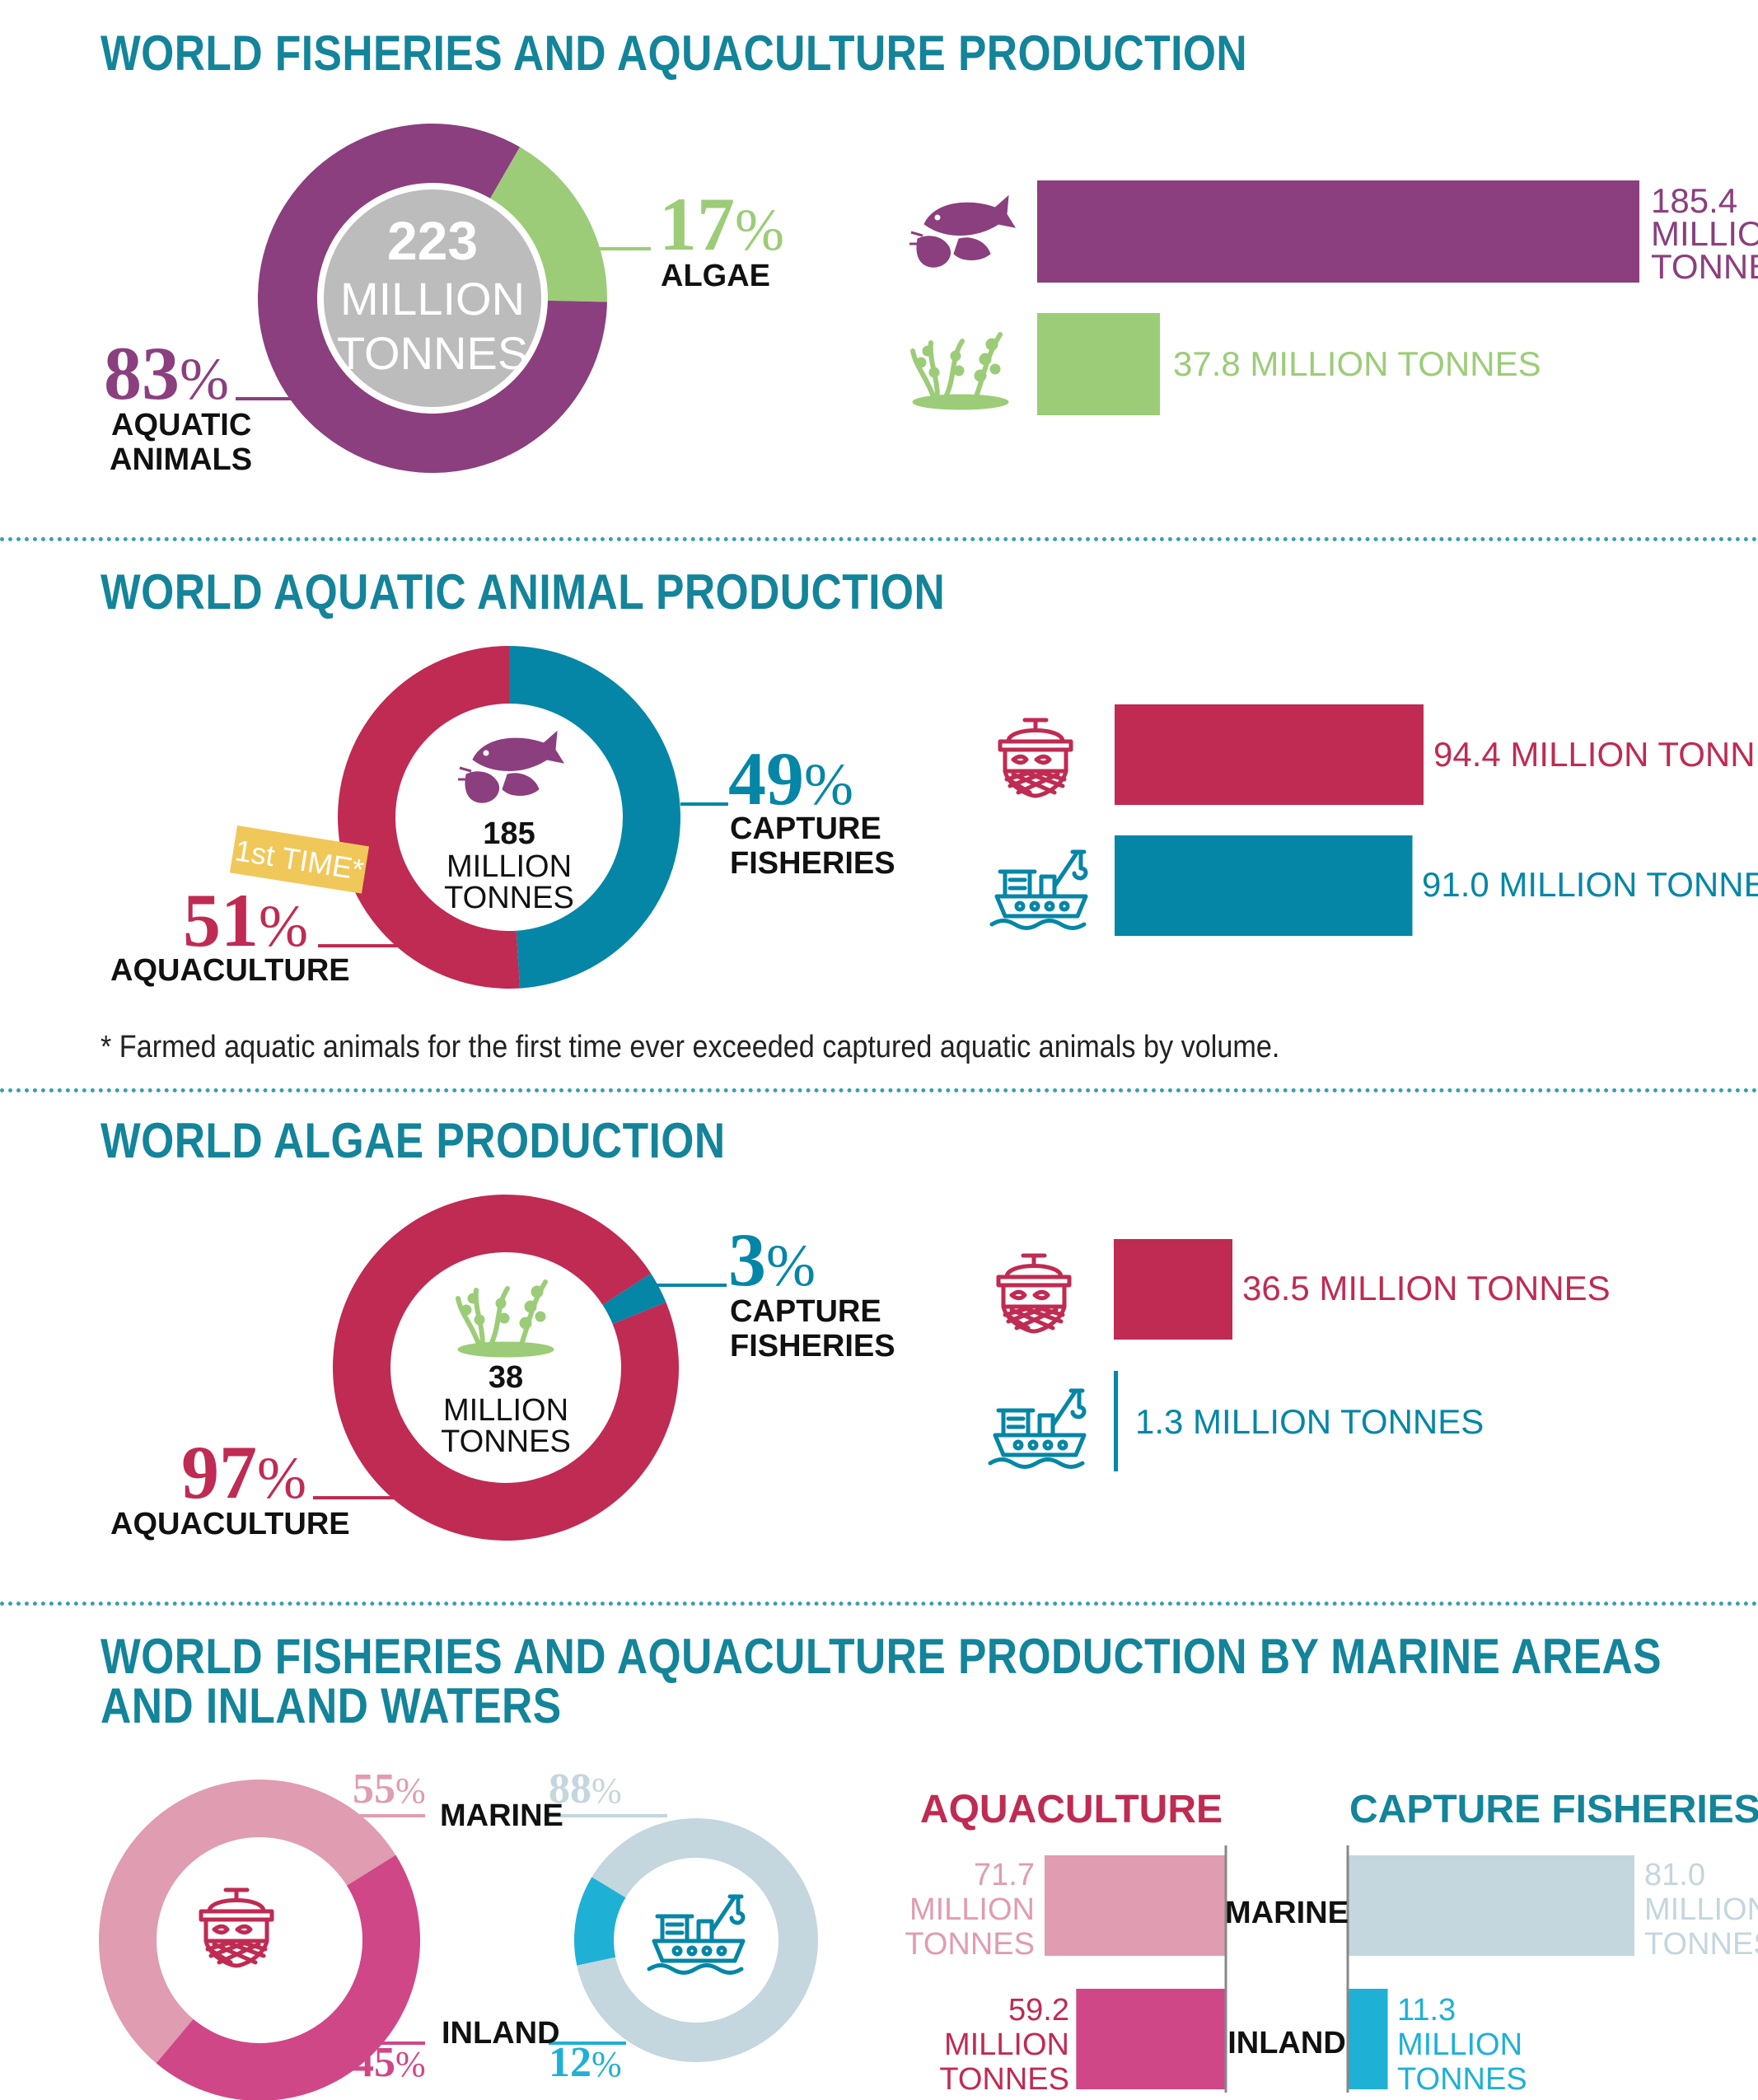 The width and height of the screenshot is (1758, 2100). What do you see at coordinates (1004, 1875) in the screenshot?
I see `value-aqua-marine-1: 71.7` at bounding box center [1004, 1875].